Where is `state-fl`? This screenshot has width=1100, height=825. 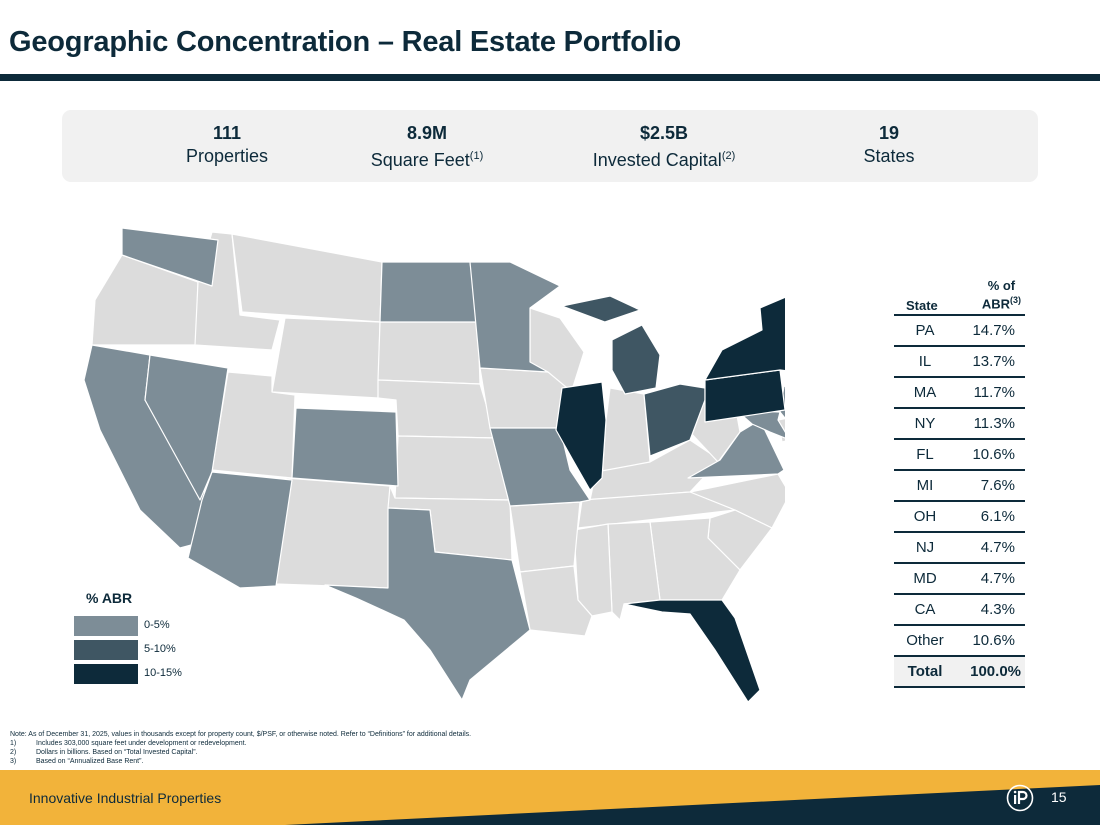 state-fl is located at coordinates (692, 651).